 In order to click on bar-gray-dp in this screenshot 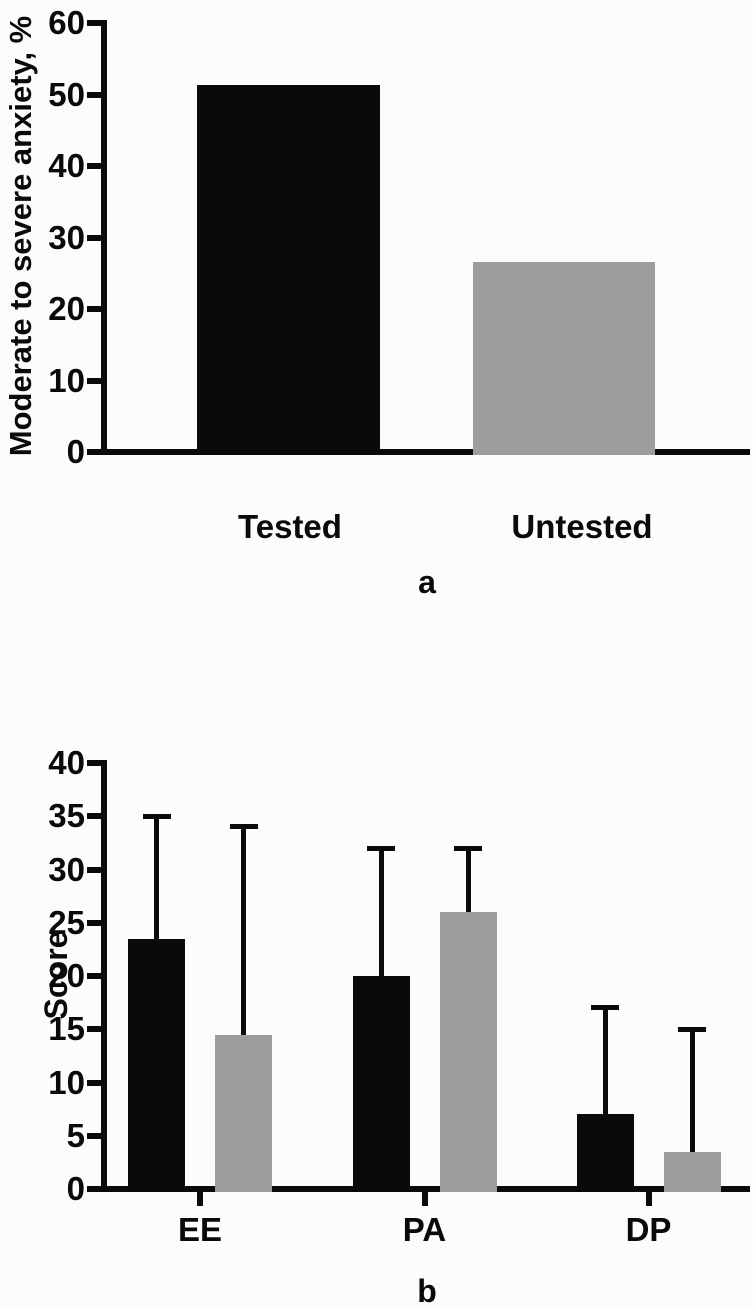, I will do `click(692, 1171)`.